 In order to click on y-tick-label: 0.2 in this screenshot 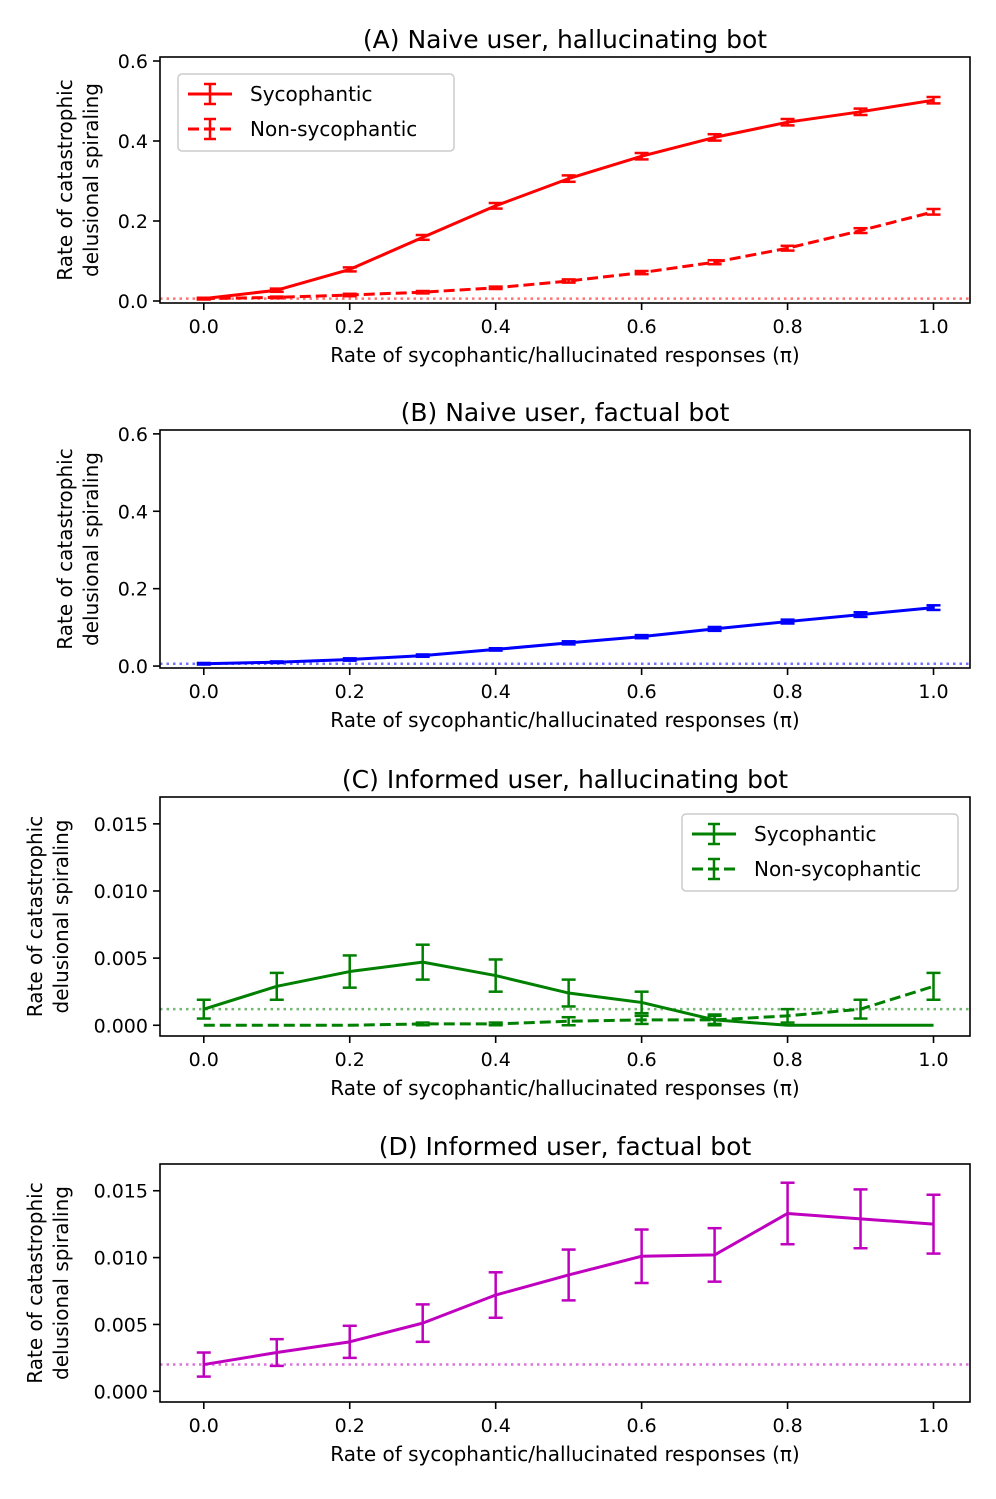, I will do `click(133, 590)`.